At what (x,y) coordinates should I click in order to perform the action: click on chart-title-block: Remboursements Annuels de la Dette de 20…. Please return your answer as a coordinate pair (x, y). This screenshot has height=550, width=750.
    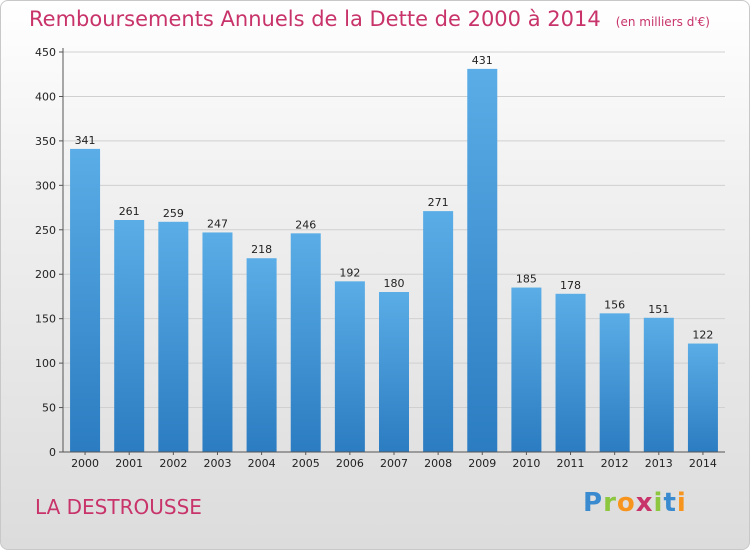
    Looking at the image, I should click on (369, 19).